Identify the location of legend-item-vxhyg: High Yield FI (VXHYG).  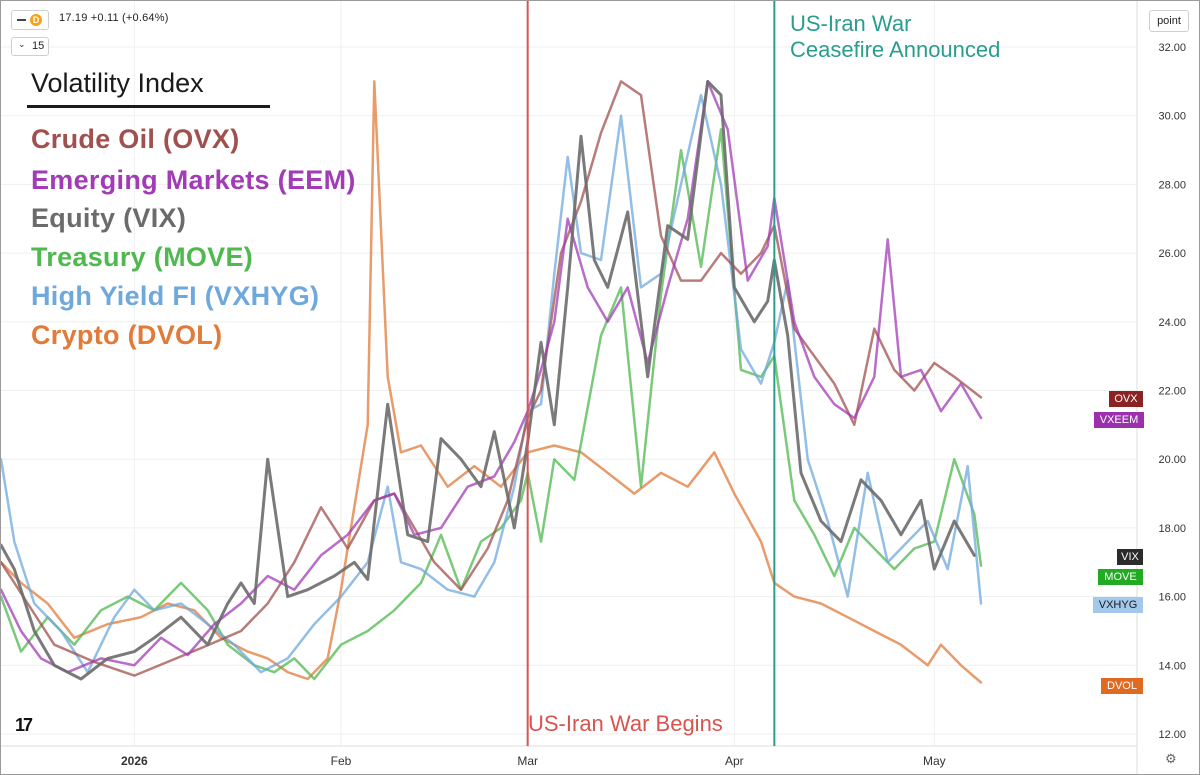
(175, 296).